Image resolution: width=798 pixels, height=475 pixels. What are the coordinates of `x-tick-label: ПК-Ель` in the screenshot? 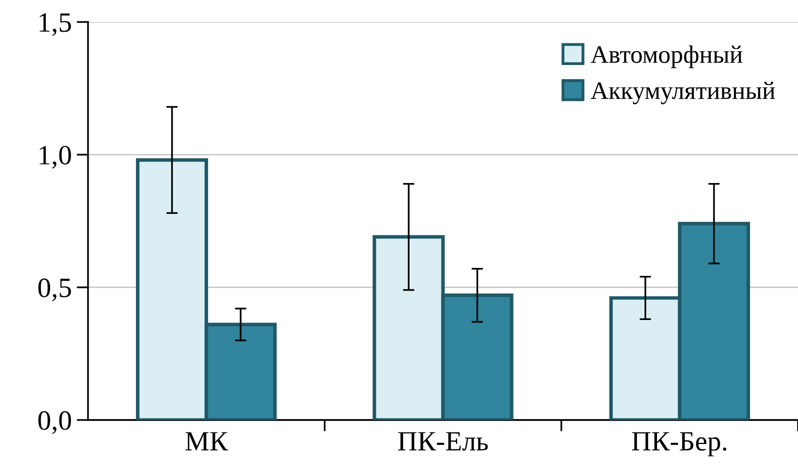 It's located at (443, 441).